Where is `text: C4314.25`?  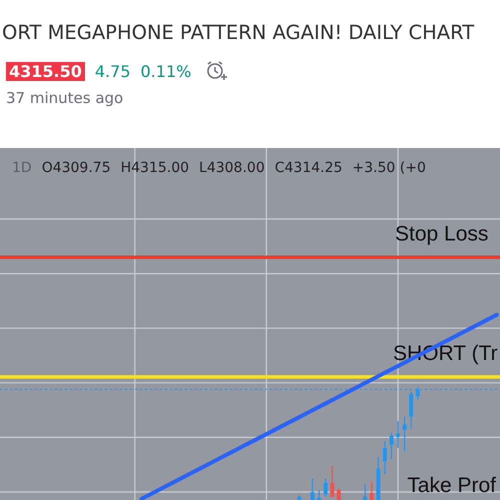 text: C4314.25 is located at coordinates (308, 168).